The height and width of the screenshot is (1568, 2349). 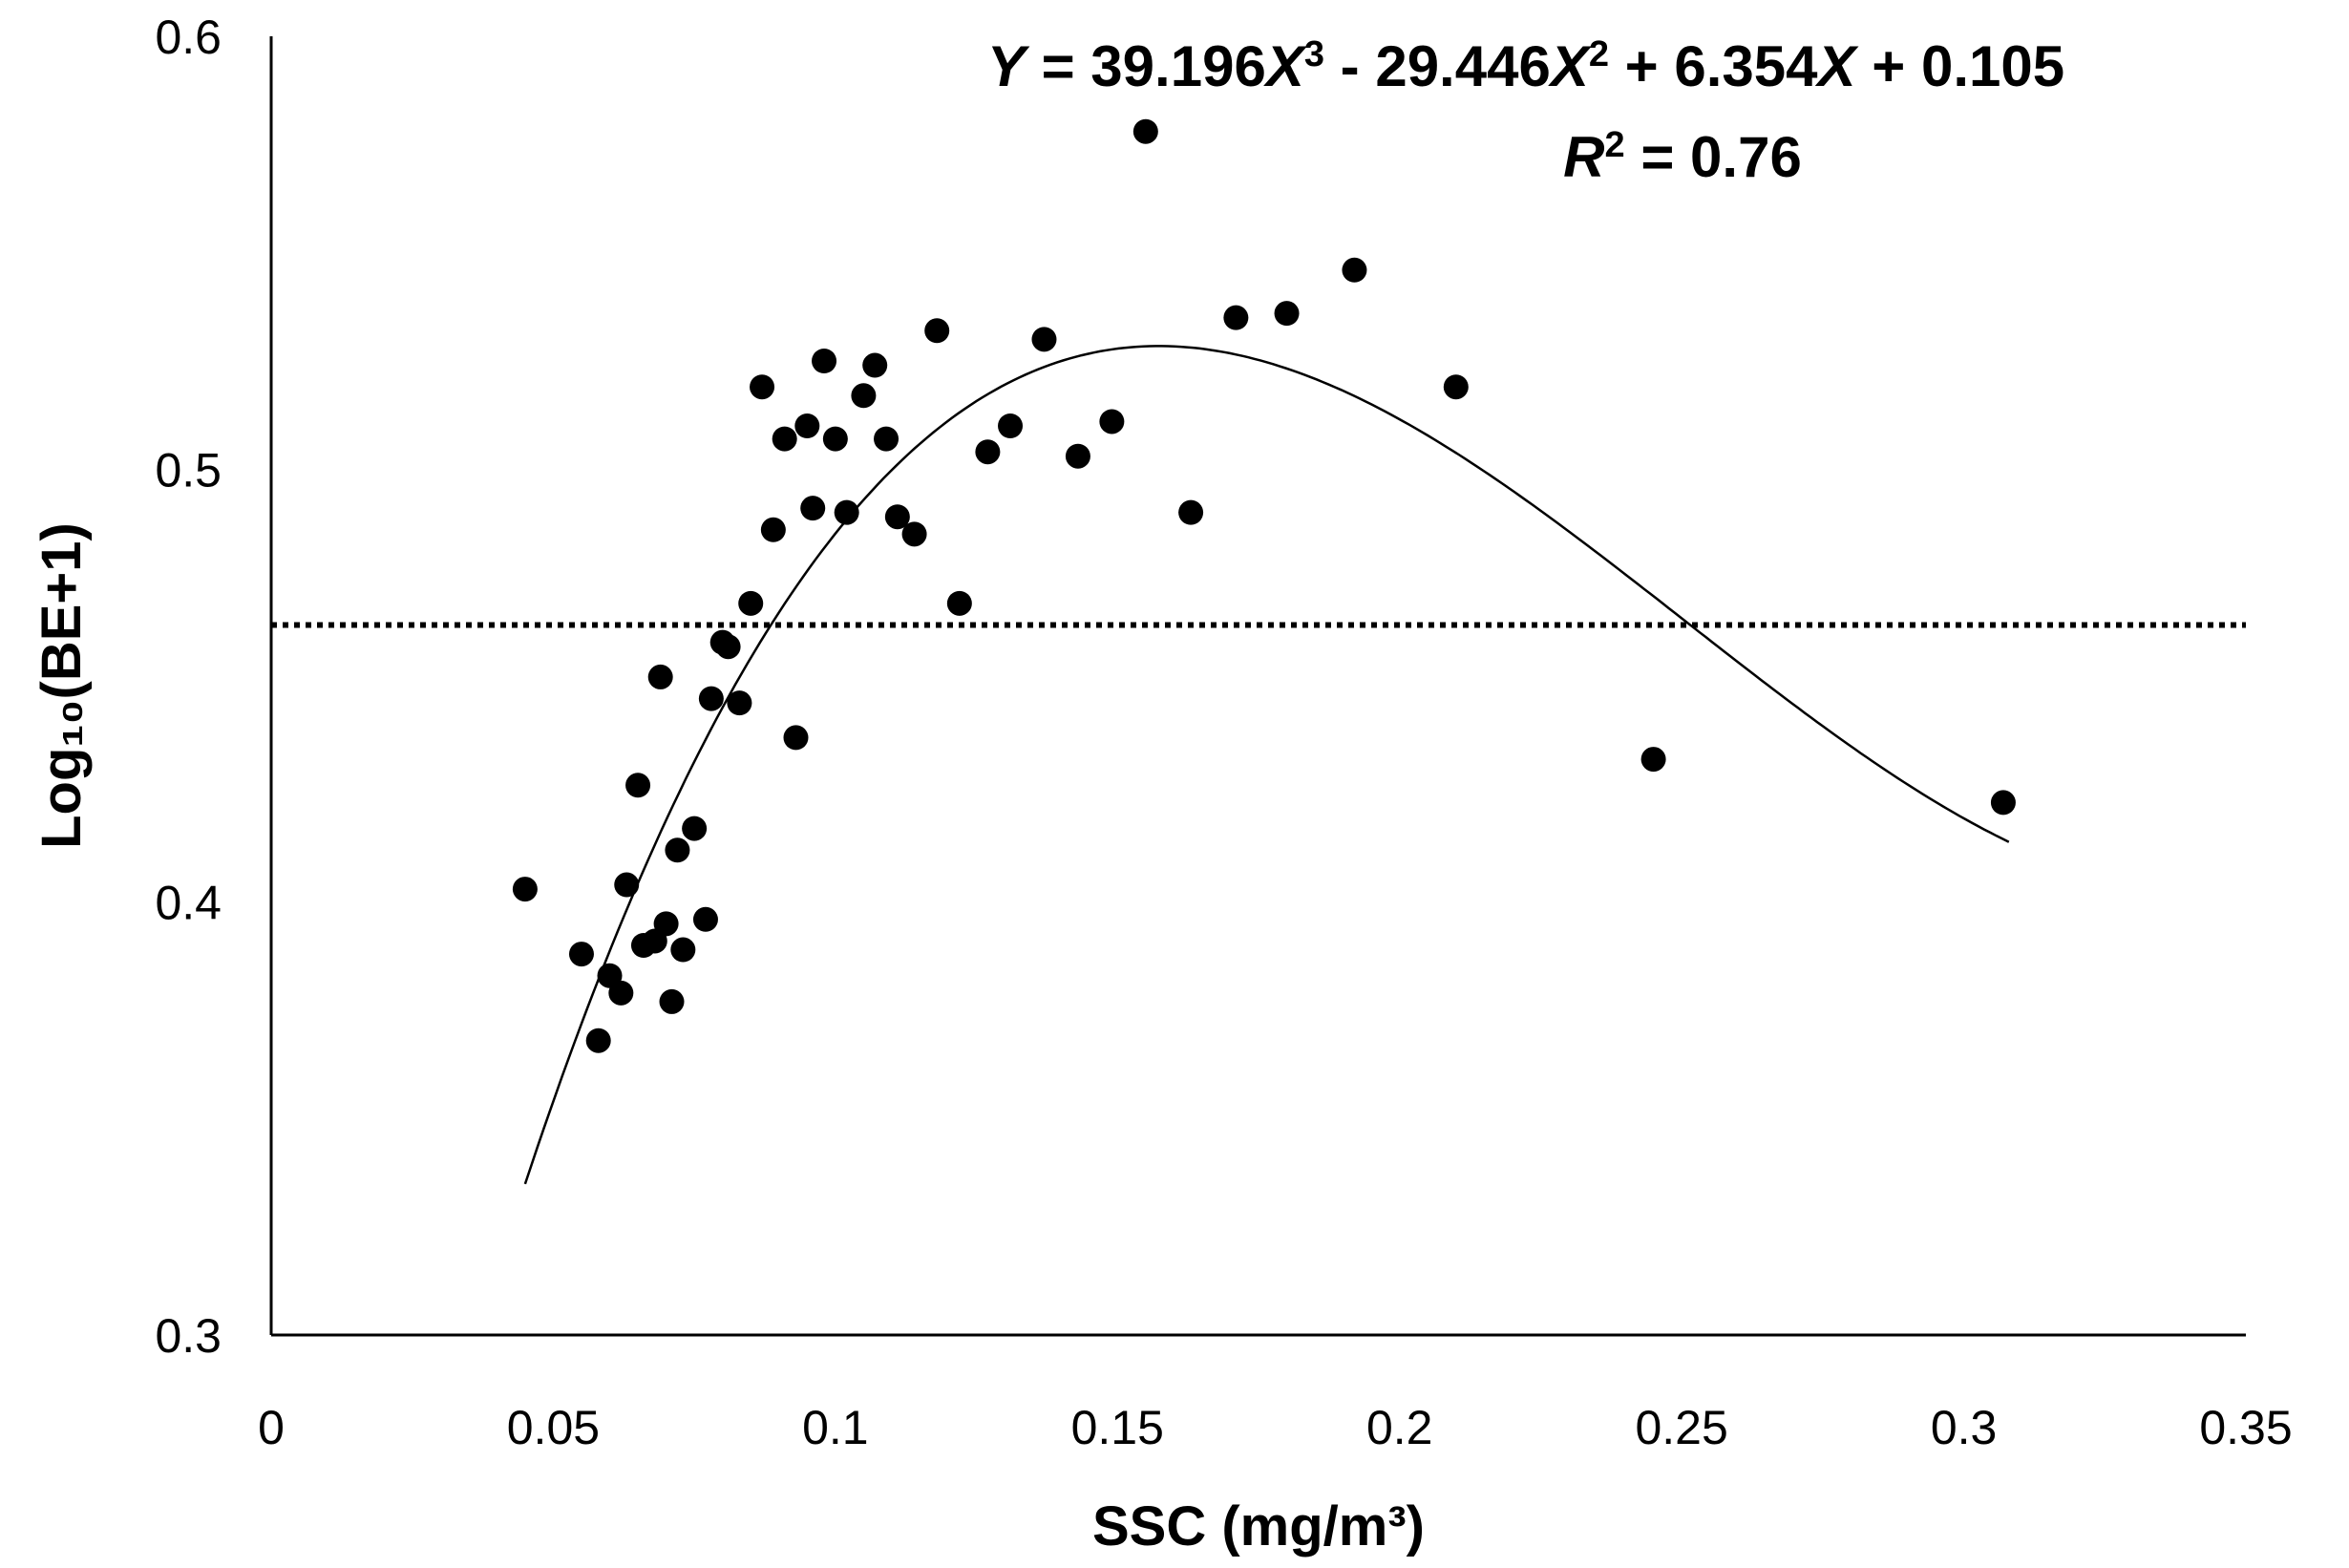 What do you see at coordinates (1117, 1427) in the screenshot?
I see `x-tick-label: 0.15` at bounding box center [1117, 1427].